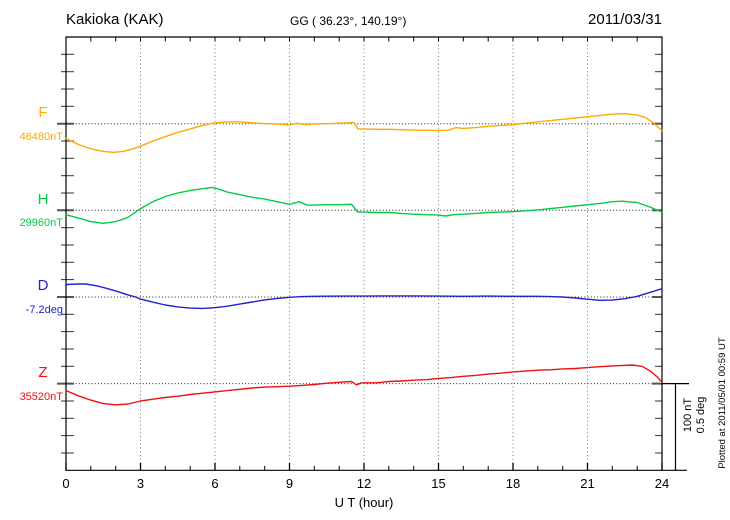 The height and width of the screenshot is (520, 730). What do you see at coordinates (625, 19) in the screenshot?
I see `plot-date: 2011/03/31` at bounding box center [625, 19].